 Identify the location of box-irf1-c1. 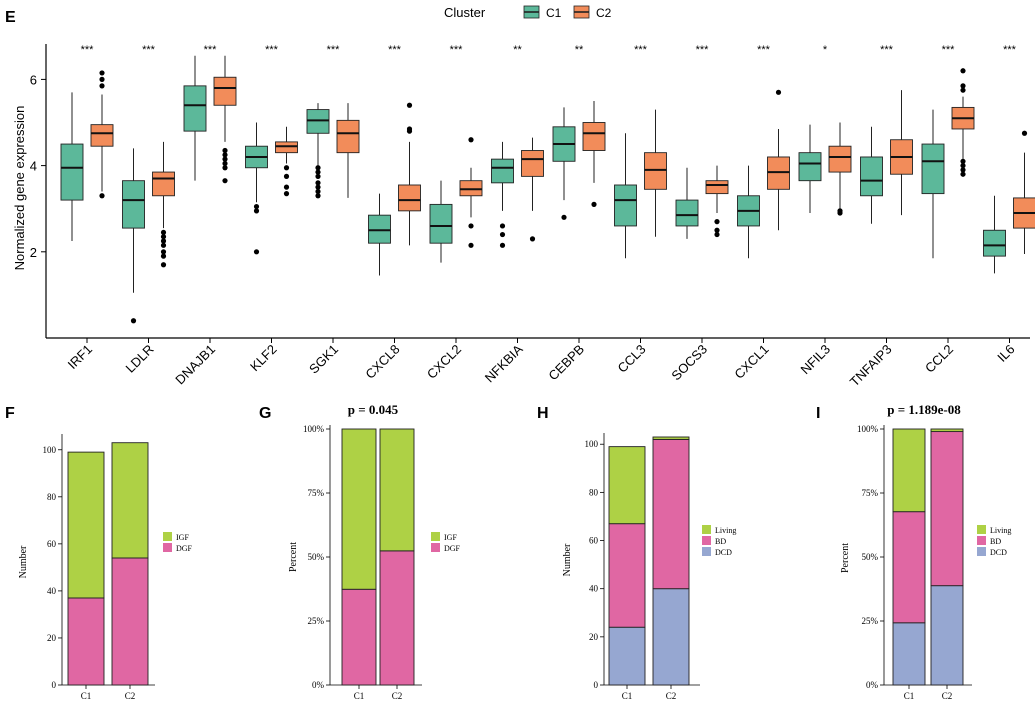
(72, 167).